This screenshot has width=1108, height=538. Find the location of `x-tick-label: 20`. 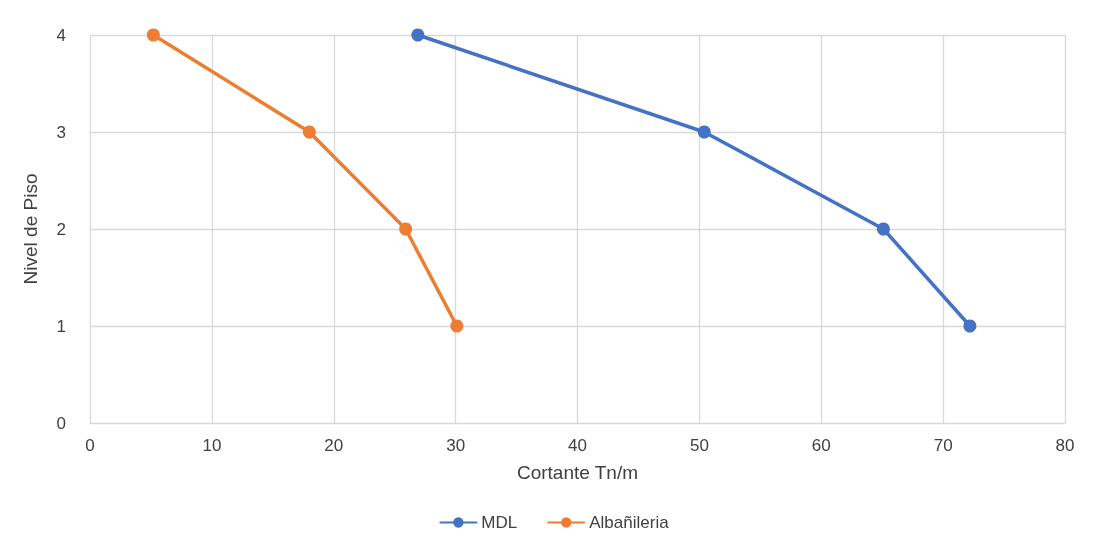

x-tick-label: 20 is located at coordinates (334, 445).